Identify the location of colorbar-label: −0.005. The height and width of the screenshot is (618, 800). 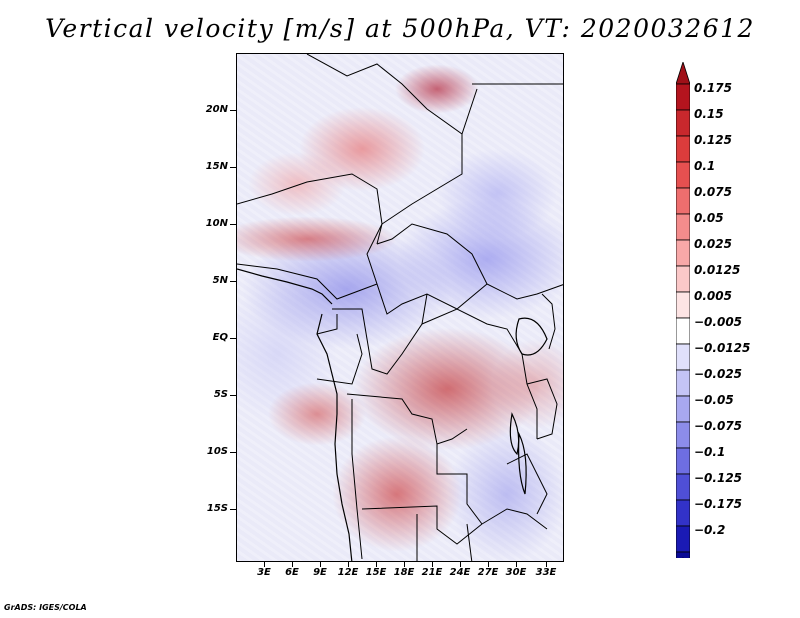
(718, 322).